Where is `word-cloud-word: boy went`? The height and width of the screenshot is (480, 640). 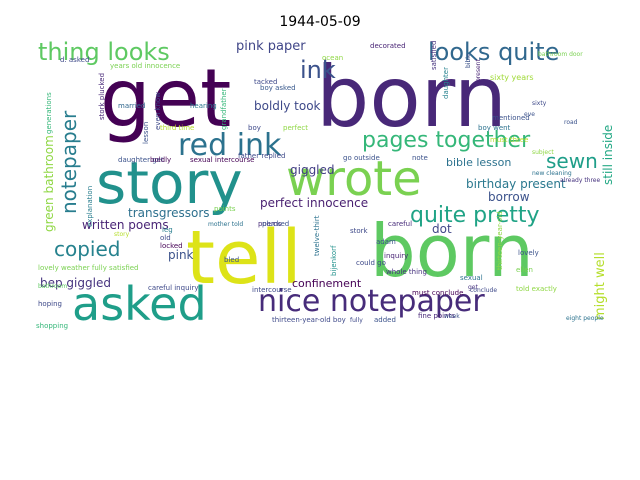 word-cloud-word: boy went is located at coordinates (494, 128).